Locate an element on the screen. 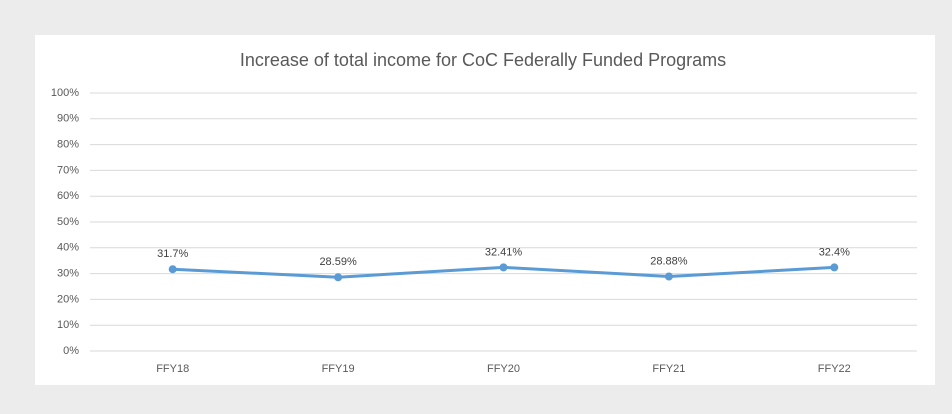 This screenshot has height=414, width=952. y-tick-label: 90% is located at coordinates (68, 119).